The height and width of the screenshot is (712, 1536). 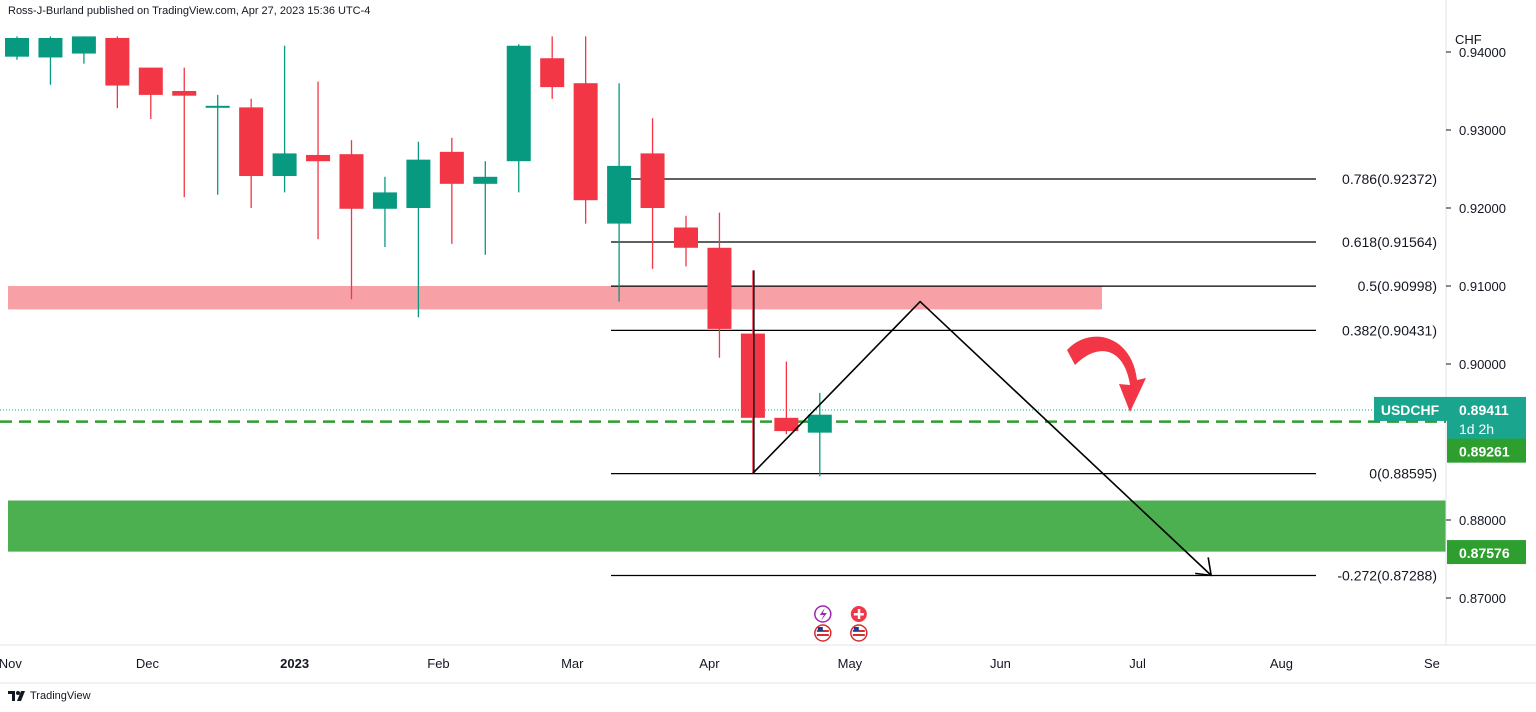 What do you see at coordinates (1476, 429) in the screenshot?
I see `bar-countdown: 1d 2h` at bounding box center [1476, 429].